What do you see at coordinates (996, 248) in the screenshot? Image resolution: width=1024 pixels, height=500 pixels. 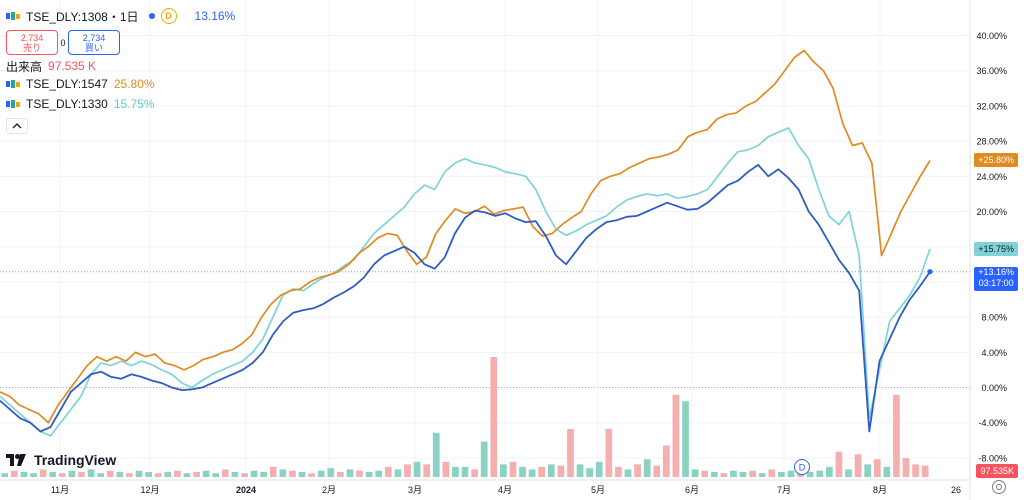 I see `series-1330-tag-text: +15.75%` at bounding box center [996, 248].